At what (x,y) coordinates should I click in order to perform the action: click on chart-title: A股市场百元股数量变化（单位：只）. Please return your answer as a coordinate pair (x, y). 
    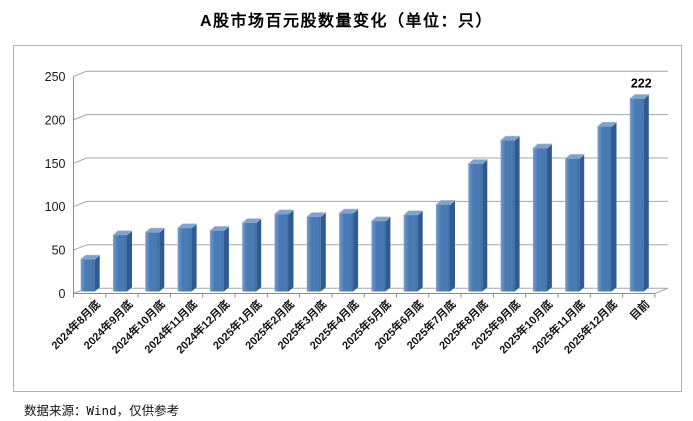
    Looking at the image, I should click on (346, 21).